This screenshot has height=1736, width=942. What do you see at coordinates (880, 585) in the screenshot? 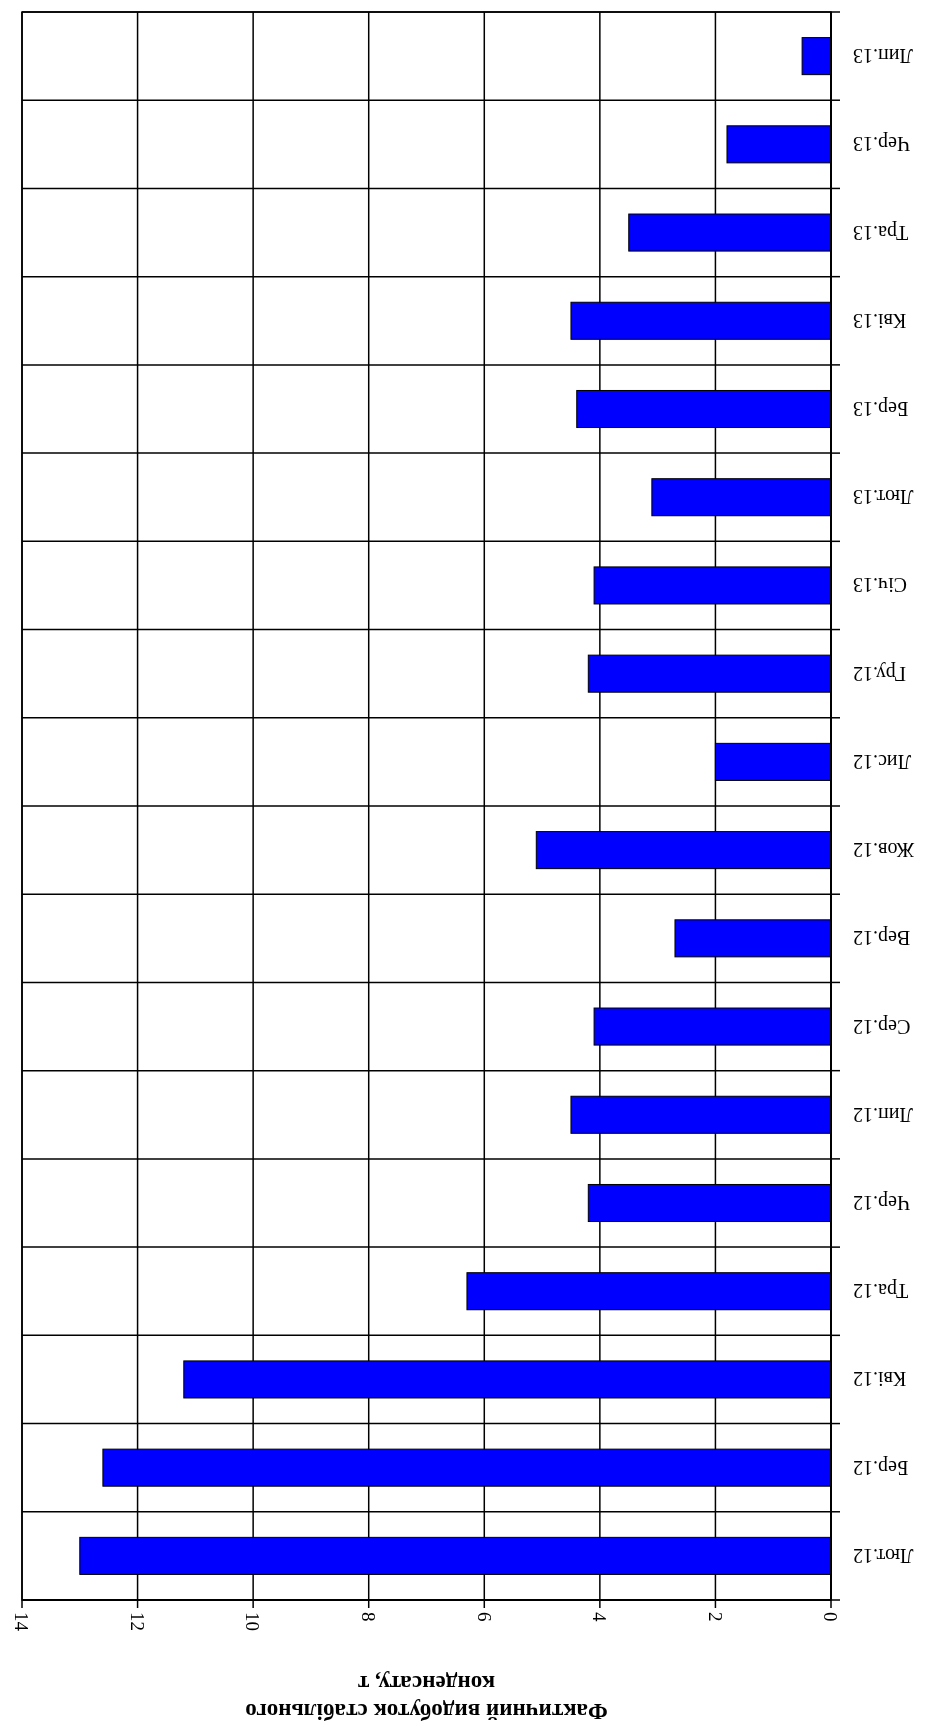
I see `y-tick-label: Січ.13` at bounding box center [880, 585].